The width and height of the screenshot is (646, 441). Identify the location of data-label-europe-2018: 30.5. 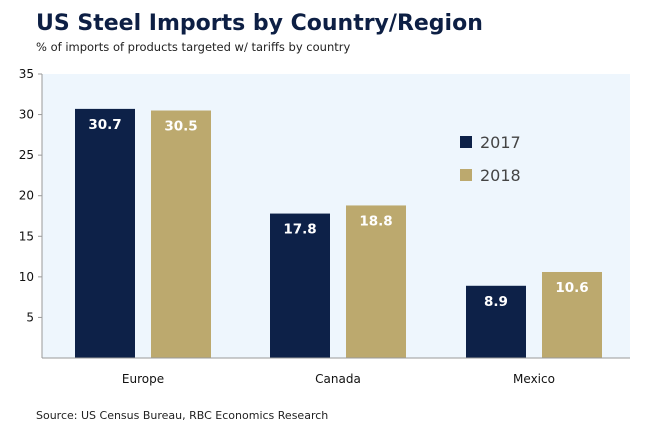
(180, 127).